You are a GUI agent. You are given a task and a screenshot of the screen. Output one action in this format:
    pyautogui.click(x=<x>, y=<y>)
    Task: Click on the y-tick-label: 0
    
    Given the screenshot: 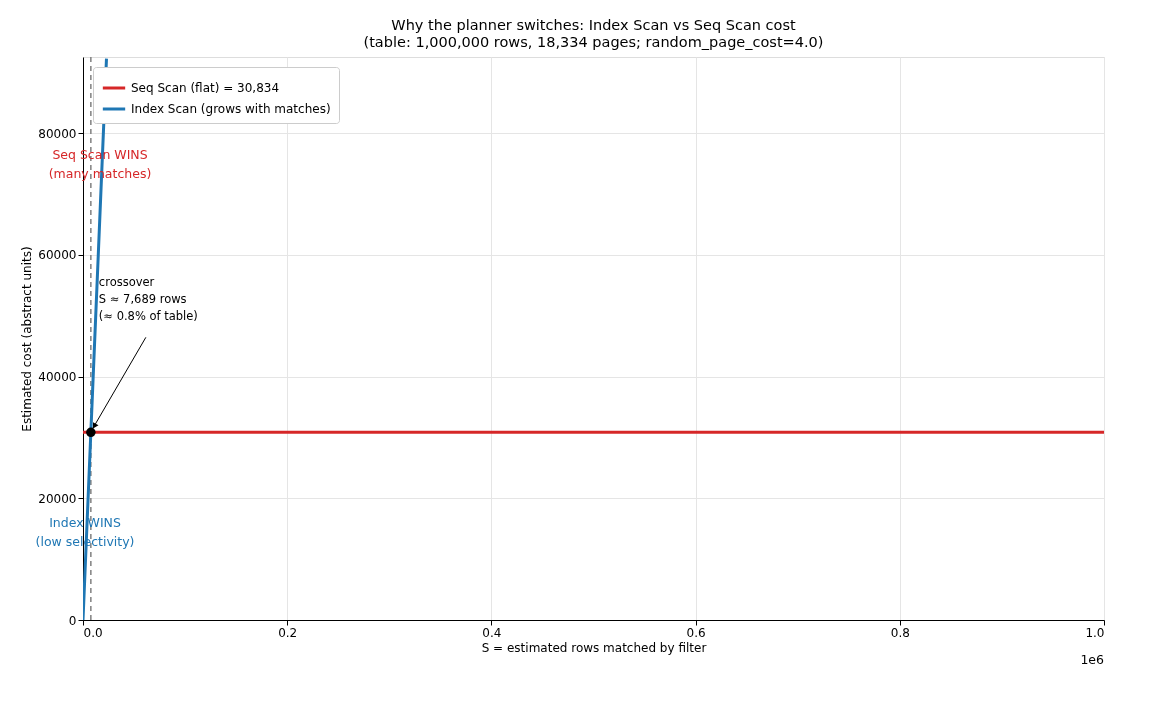 What is the action you would take?
    pyautogui.click(x=72, y=620)
    